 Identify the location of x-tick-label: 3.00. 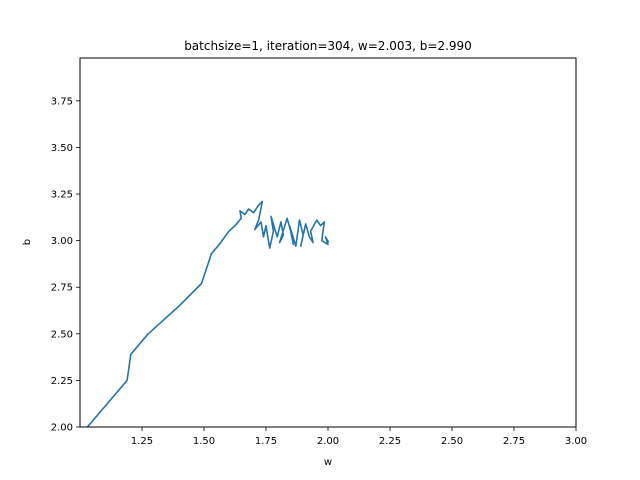
(576, 441).